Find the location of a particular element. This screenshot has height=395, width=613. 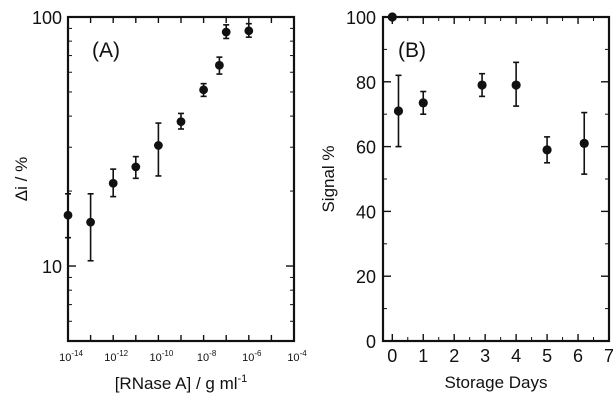

y-tick-label: 20 is located at coordinates (366, 277).